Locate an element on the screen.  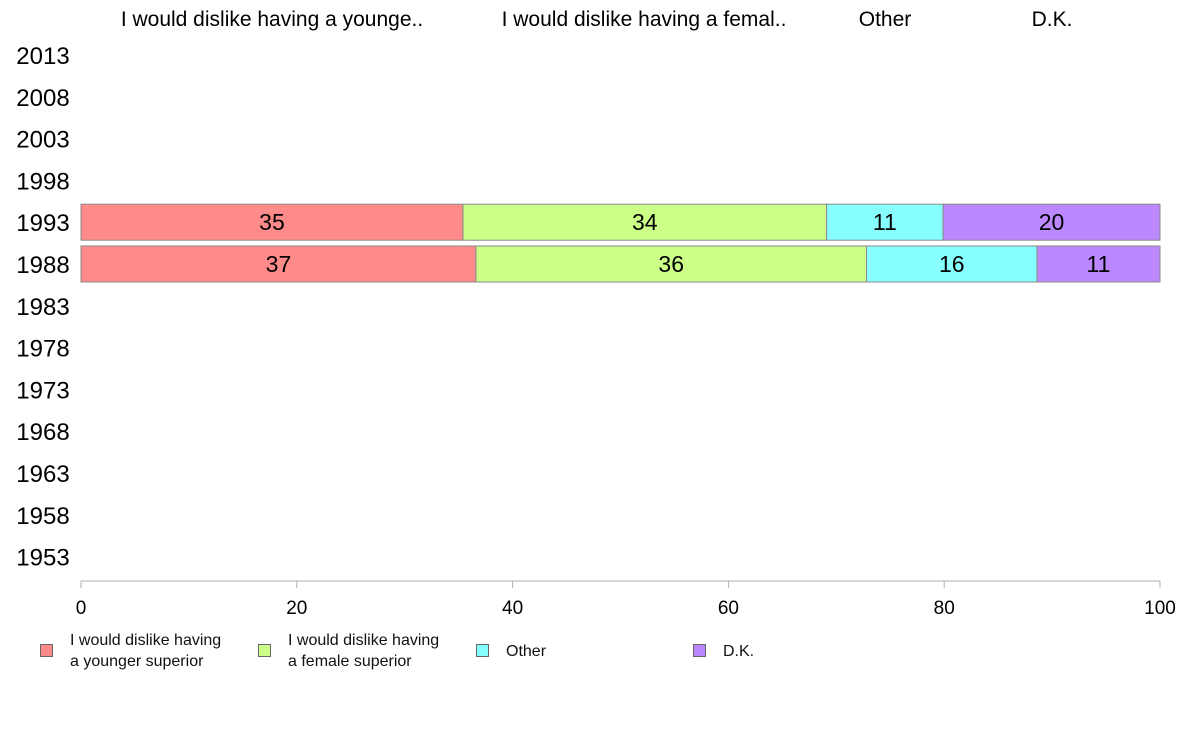
column-header: D.K. is located at coordinates (1052, 19).